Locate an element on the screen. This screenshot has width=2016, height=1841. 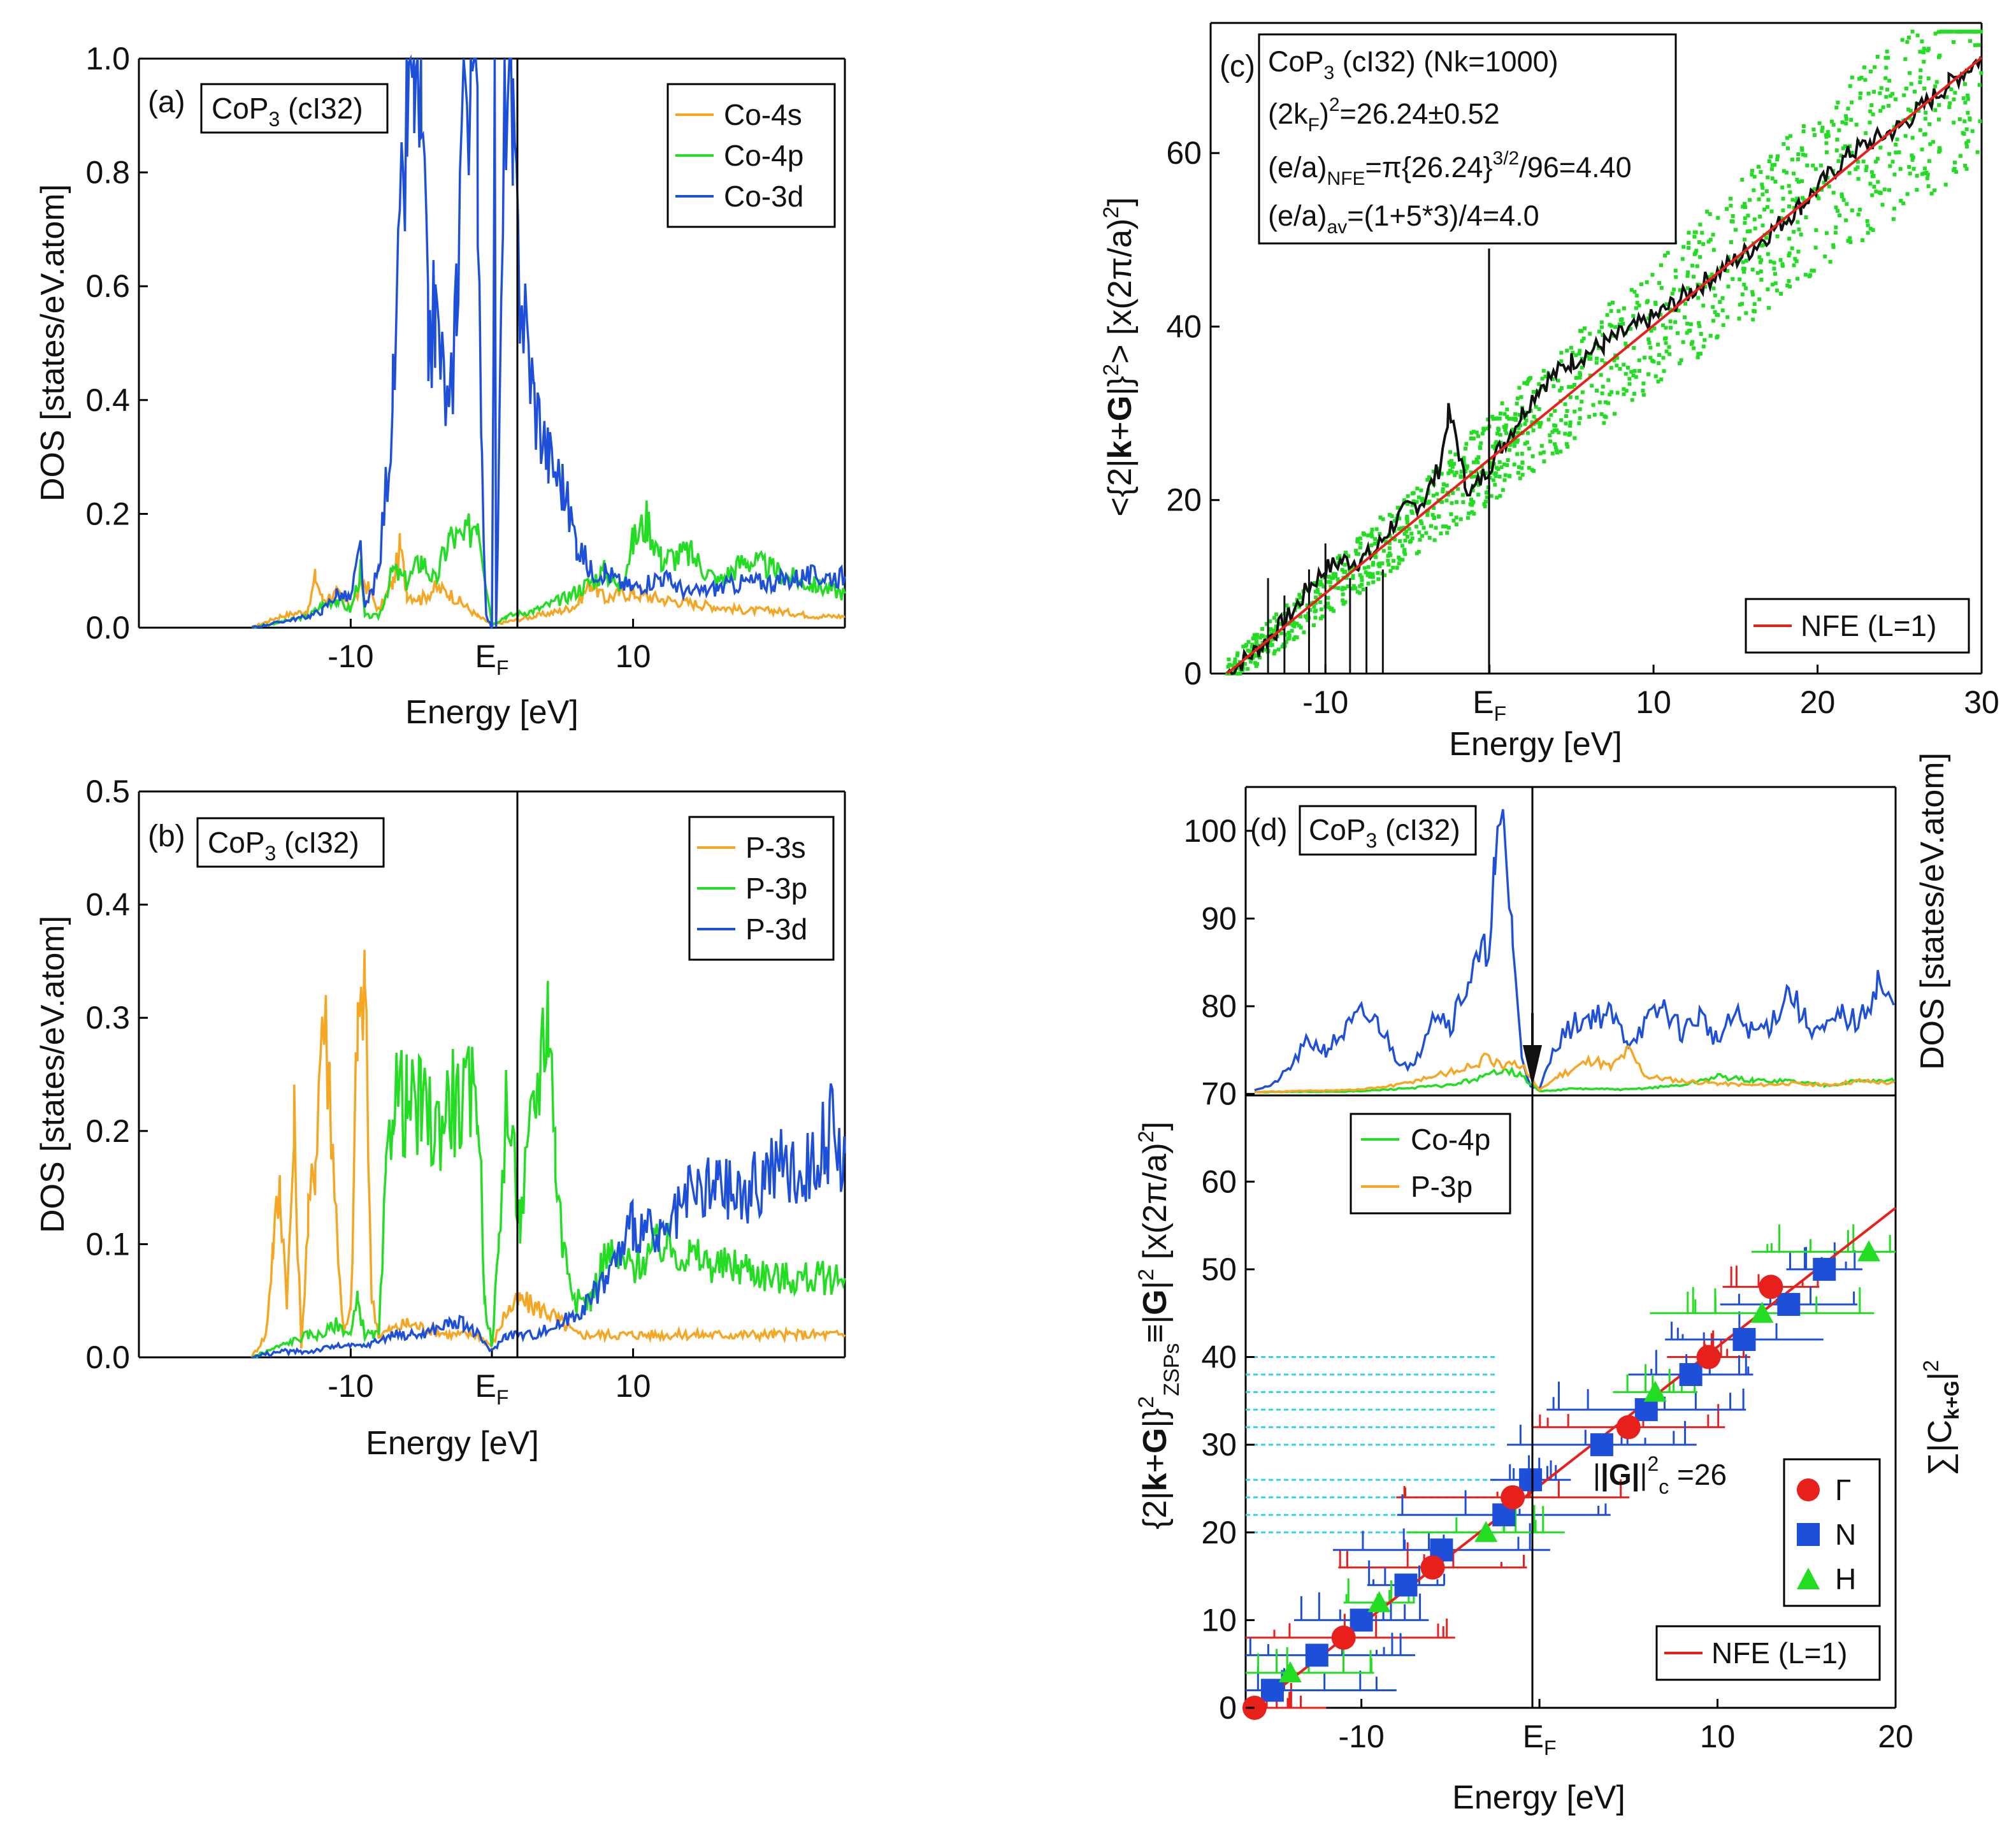
panel-a-series is located at coordinates (548, 342).